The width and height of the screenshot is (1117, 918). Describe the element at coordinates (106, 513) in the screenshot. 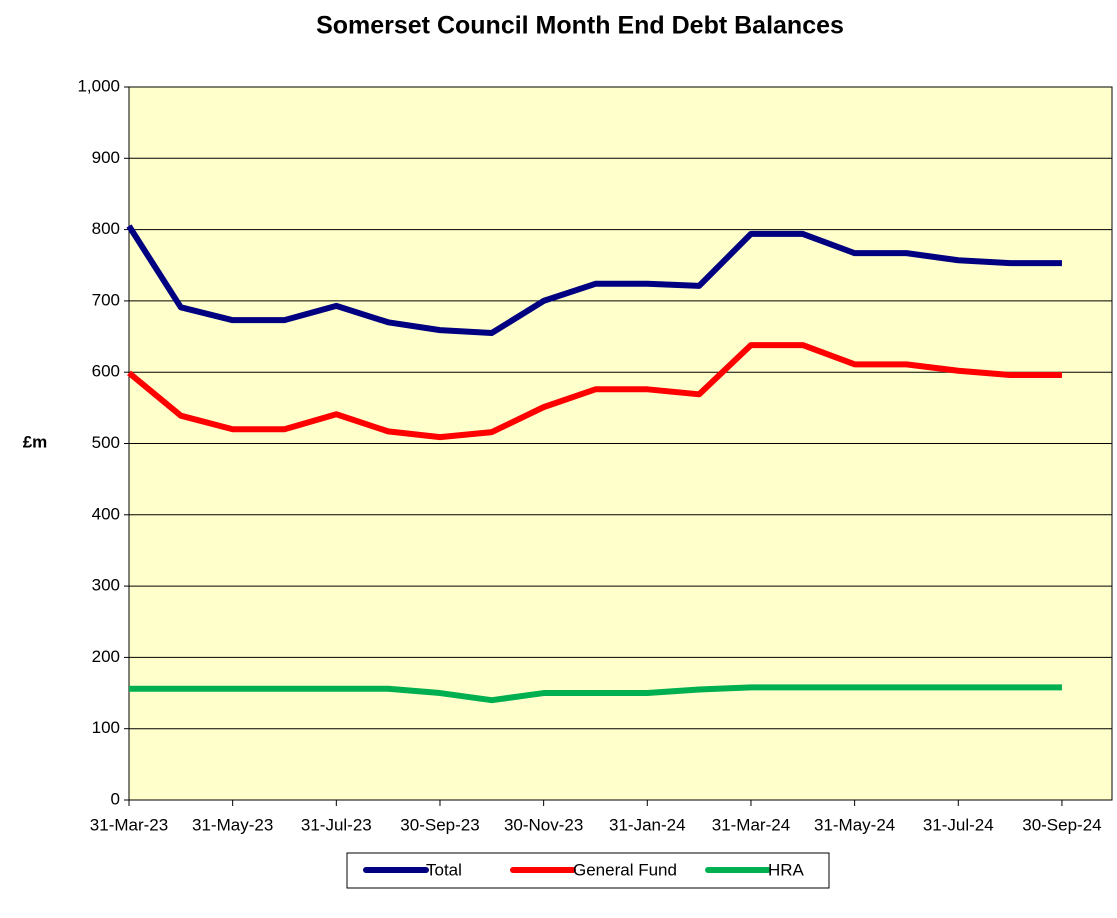

I see `y-tick-label: 400` at that location.